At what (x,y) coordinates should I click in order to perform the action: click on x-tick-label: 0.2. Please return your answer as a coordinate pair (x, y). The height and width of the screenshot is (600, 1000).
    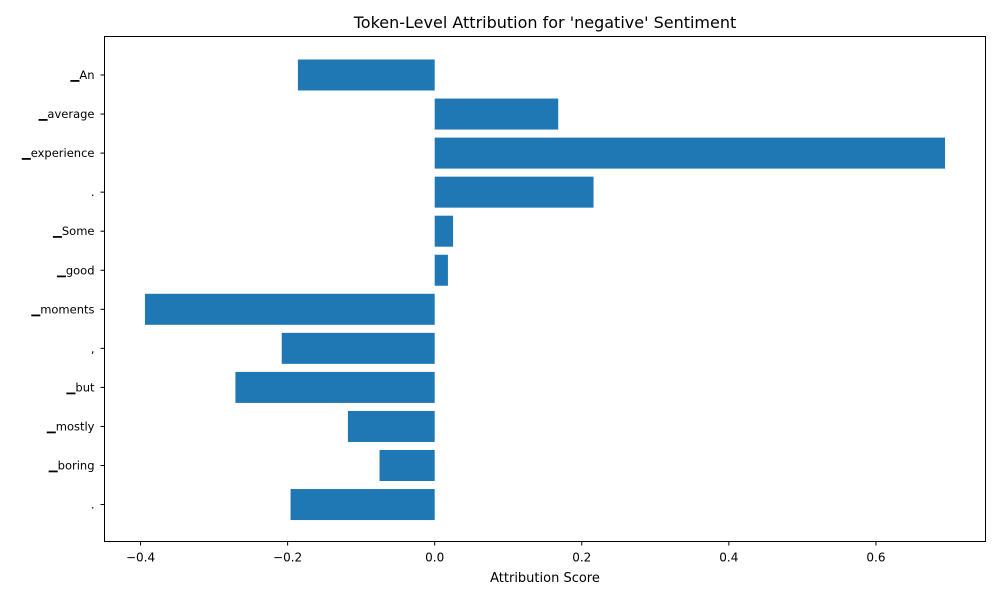
    Looking at the image, I should click on (581, 558).